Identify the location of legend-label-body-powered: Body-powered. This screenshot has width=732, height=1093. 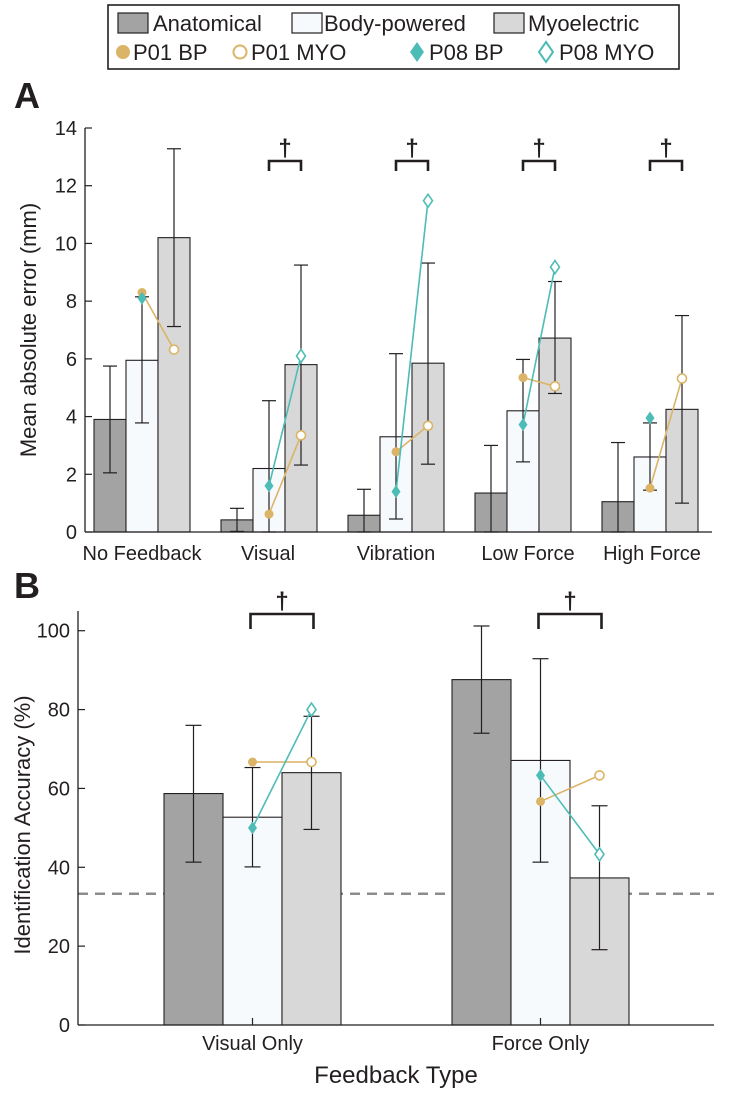
(395, 23).